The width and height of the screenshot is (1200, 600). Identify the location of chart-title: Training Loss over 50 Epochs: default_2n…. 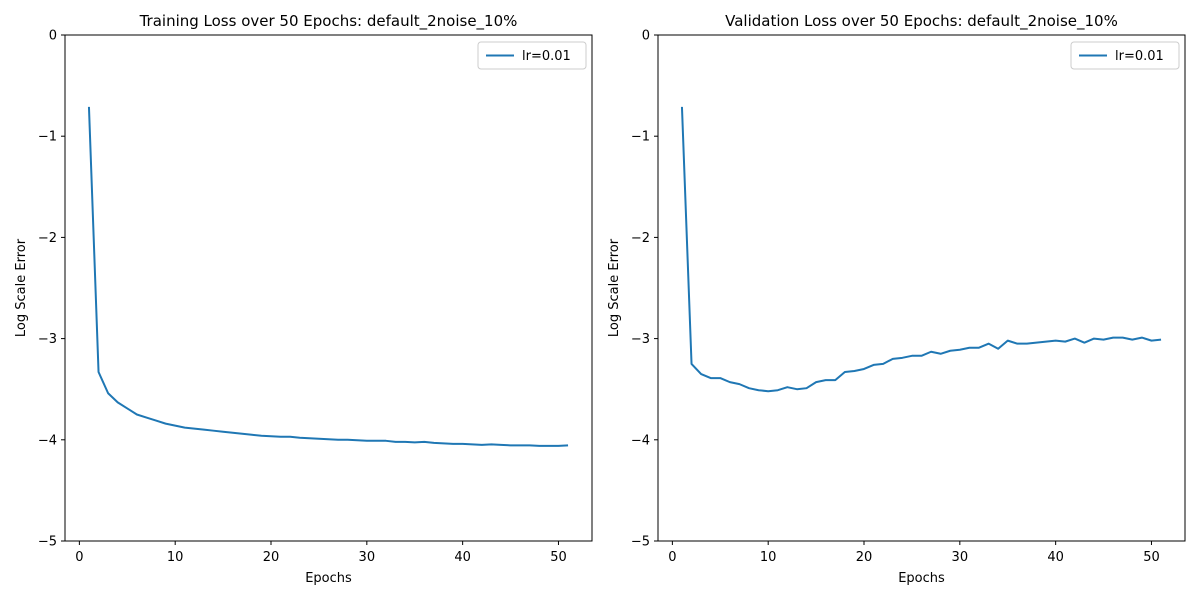
(328, 21).